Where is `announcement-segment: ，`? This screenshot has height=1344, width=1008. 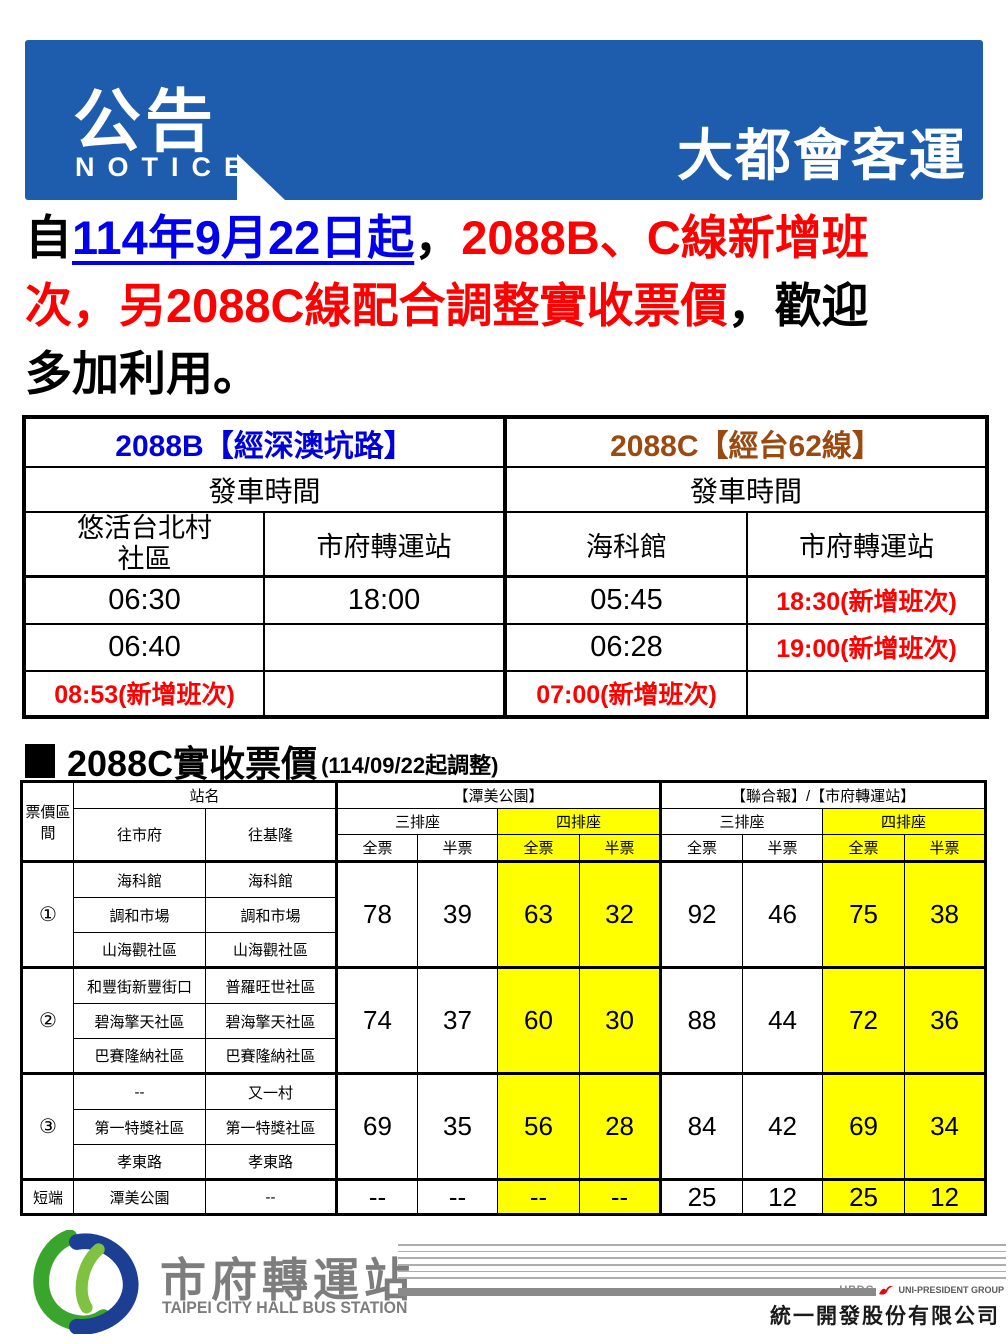
announcement-segment: ， is located at coordinates (438, 237).